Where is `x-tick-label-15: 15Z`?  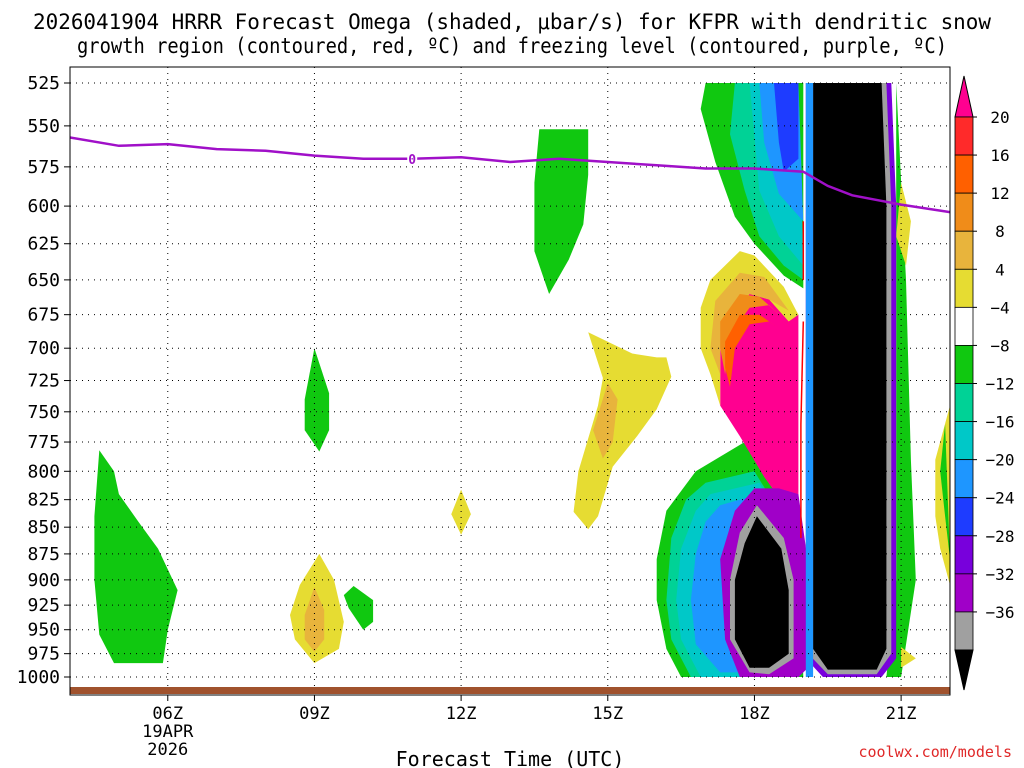 x-tick-label-15: 15Z is located at coordinates (607, 714).